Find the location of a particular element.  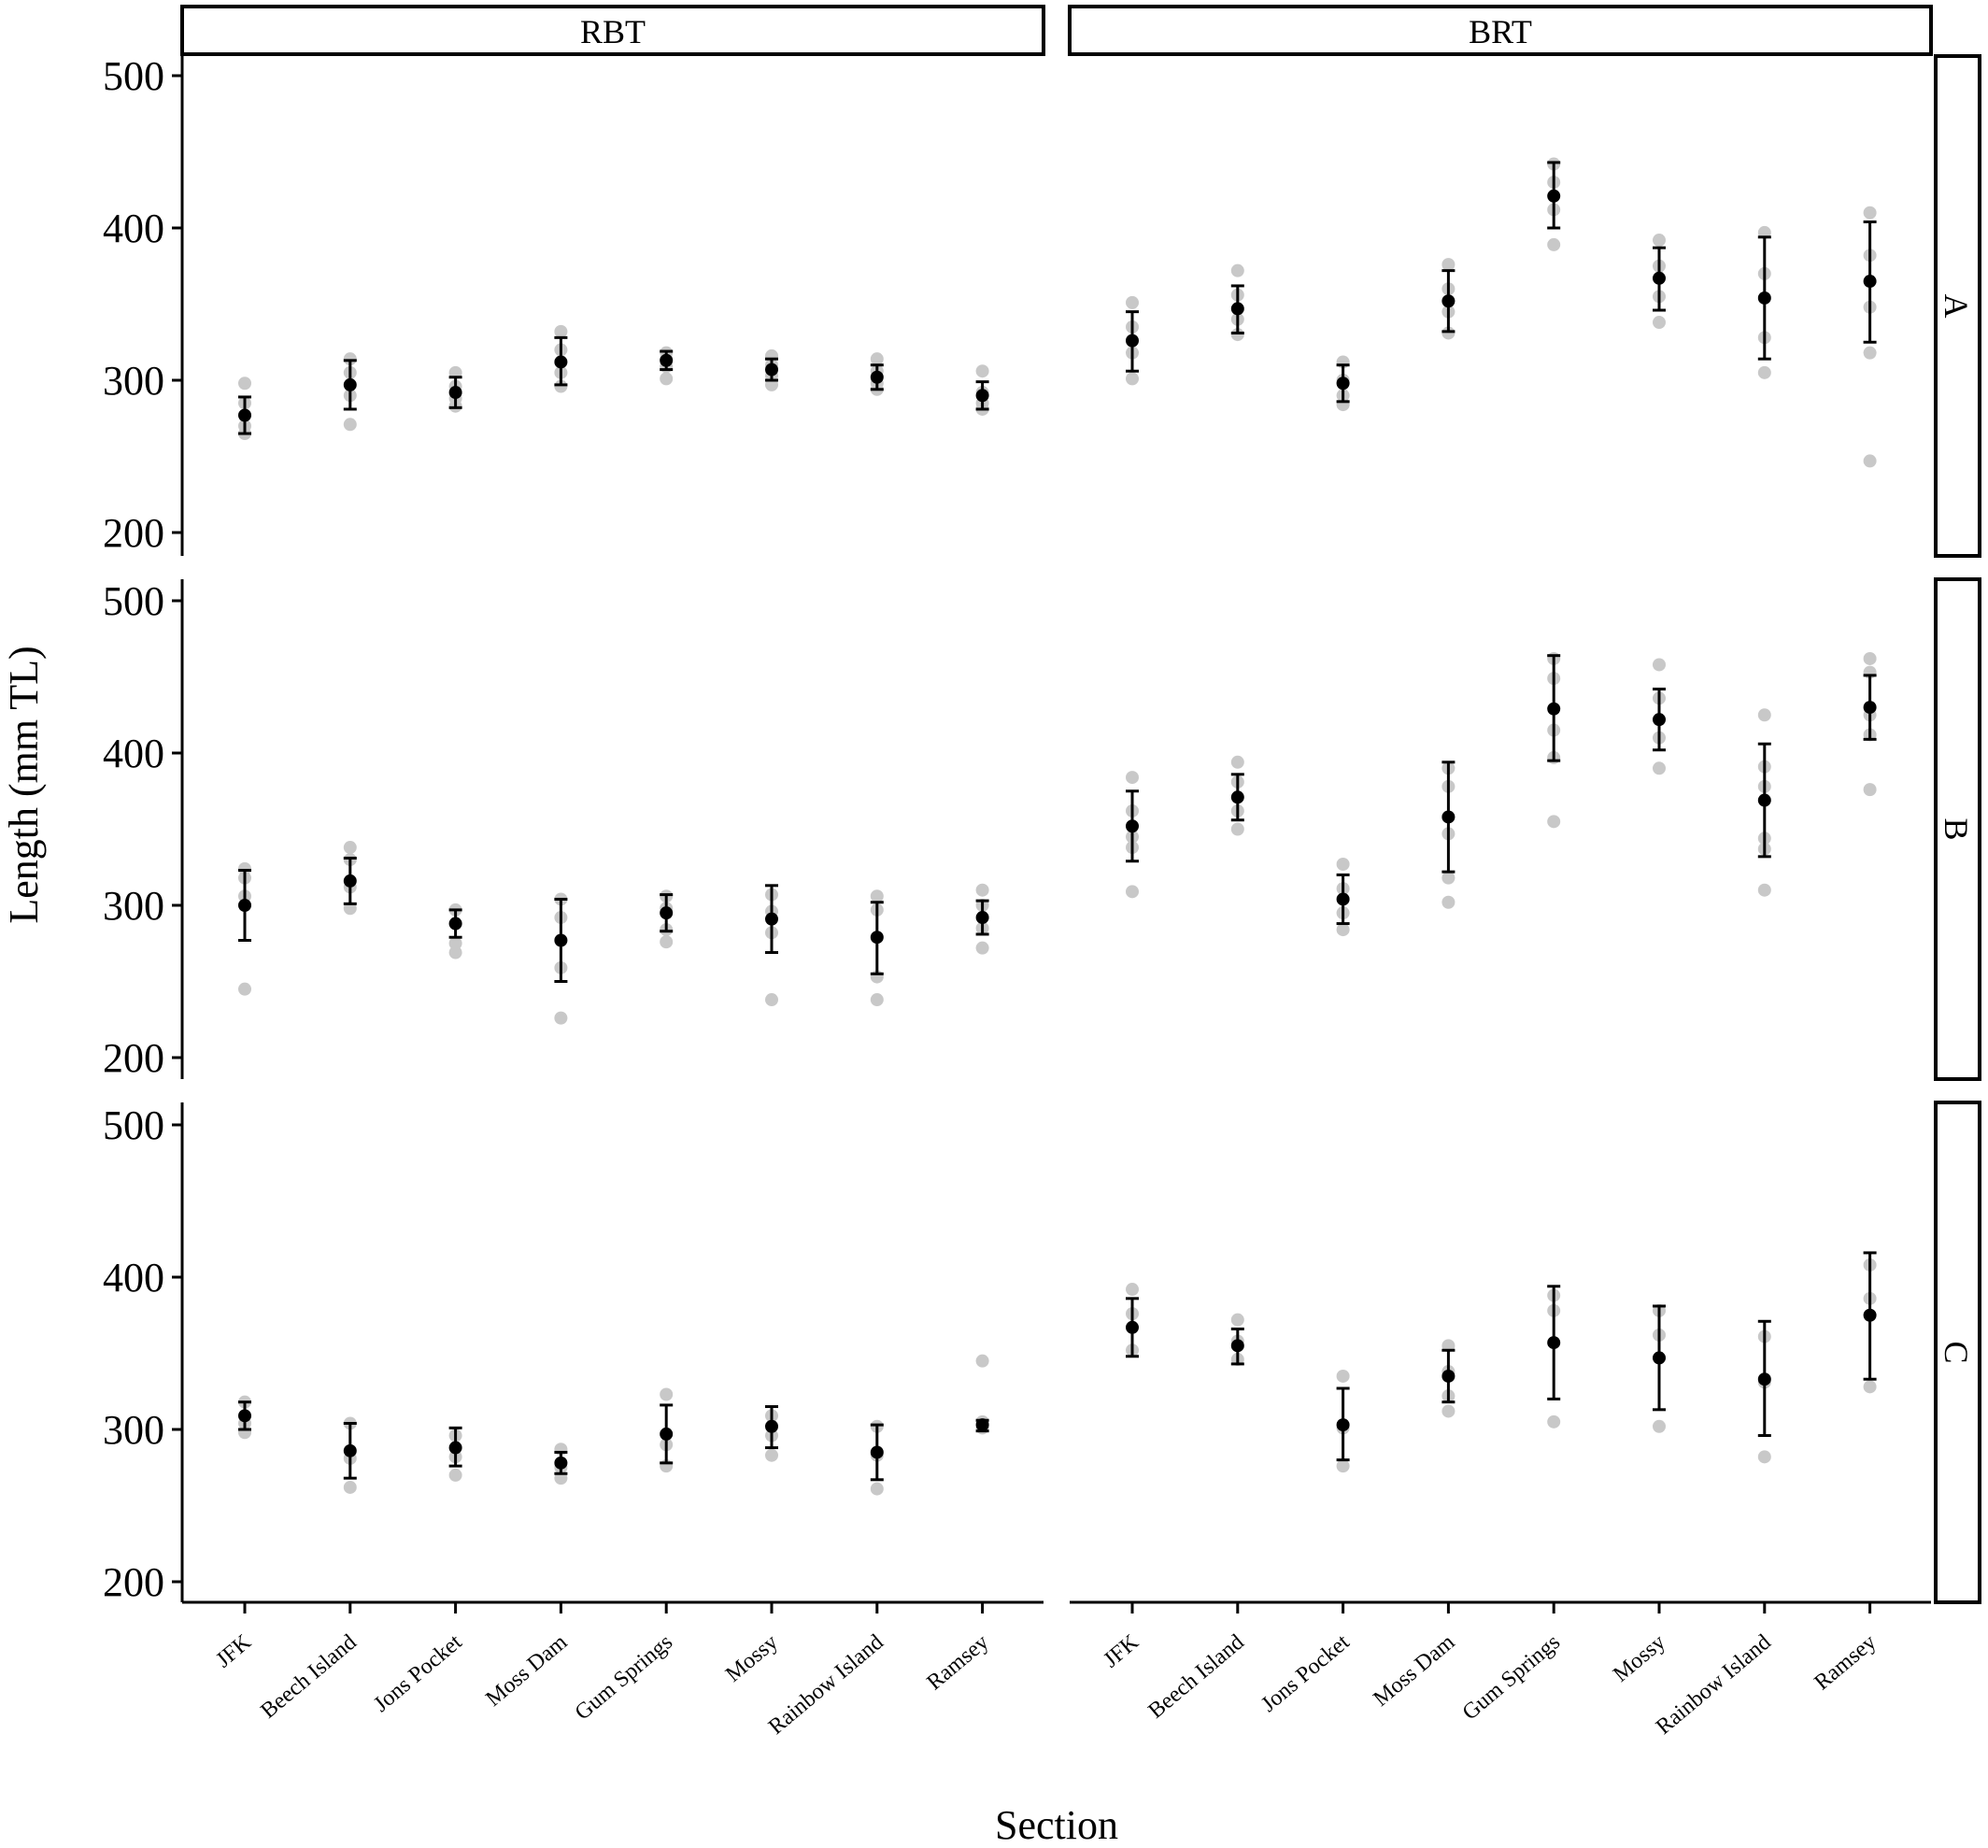

y-axis-row-a: 200 300 400 500 is located at coordinates (143, 304).